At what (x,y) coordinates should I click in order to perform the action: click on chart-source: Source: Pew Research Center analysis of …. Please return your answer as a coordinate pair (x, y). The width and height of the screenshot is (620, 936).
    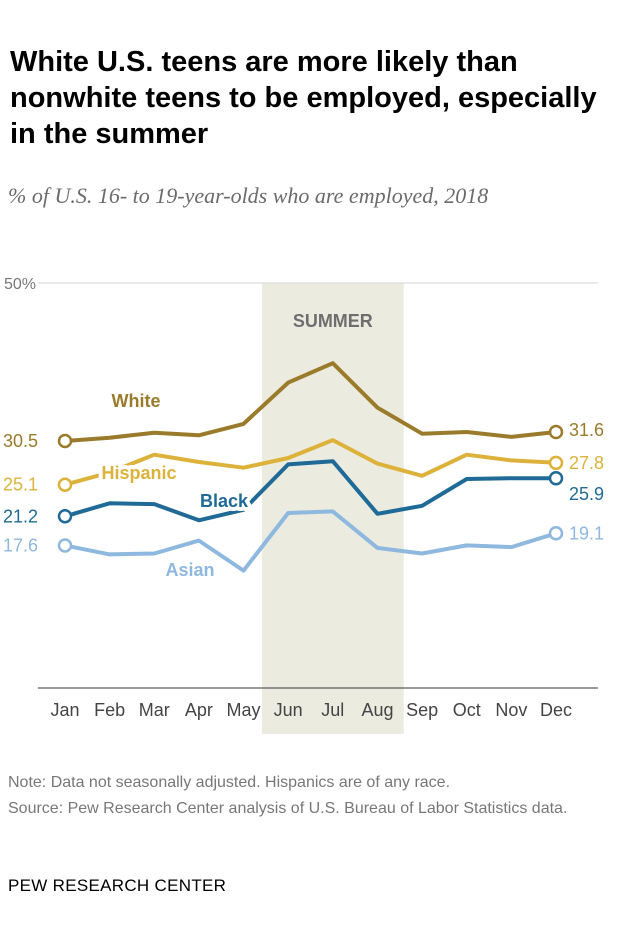
    Looking at the image, I should click on (288, 808).